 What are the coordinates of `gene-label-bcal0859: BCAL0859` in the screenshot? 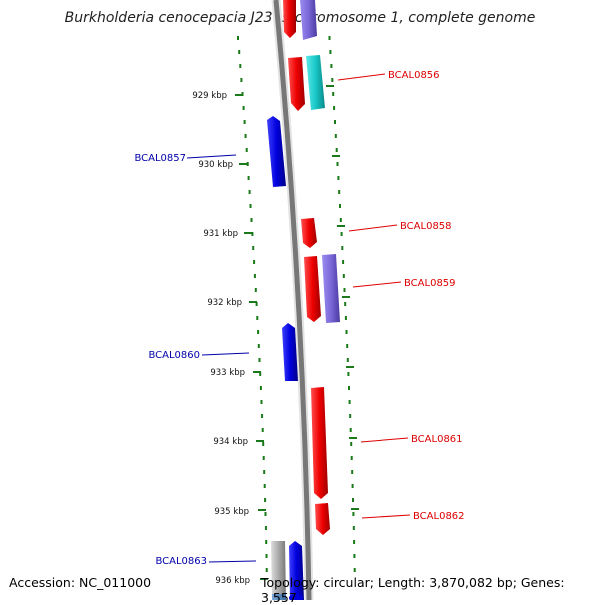 It's located at (430, 283).